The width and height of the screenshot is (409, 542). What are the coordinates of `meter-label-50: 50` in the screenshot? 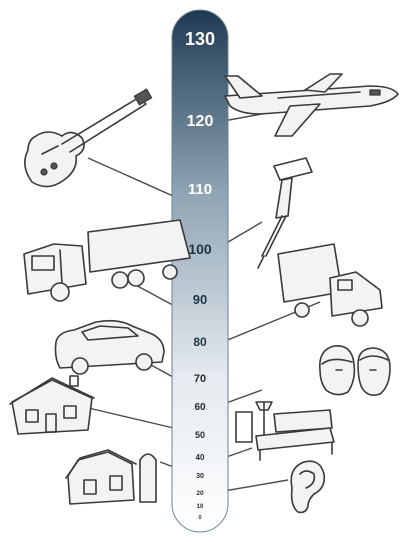 It's located at (200, 435).